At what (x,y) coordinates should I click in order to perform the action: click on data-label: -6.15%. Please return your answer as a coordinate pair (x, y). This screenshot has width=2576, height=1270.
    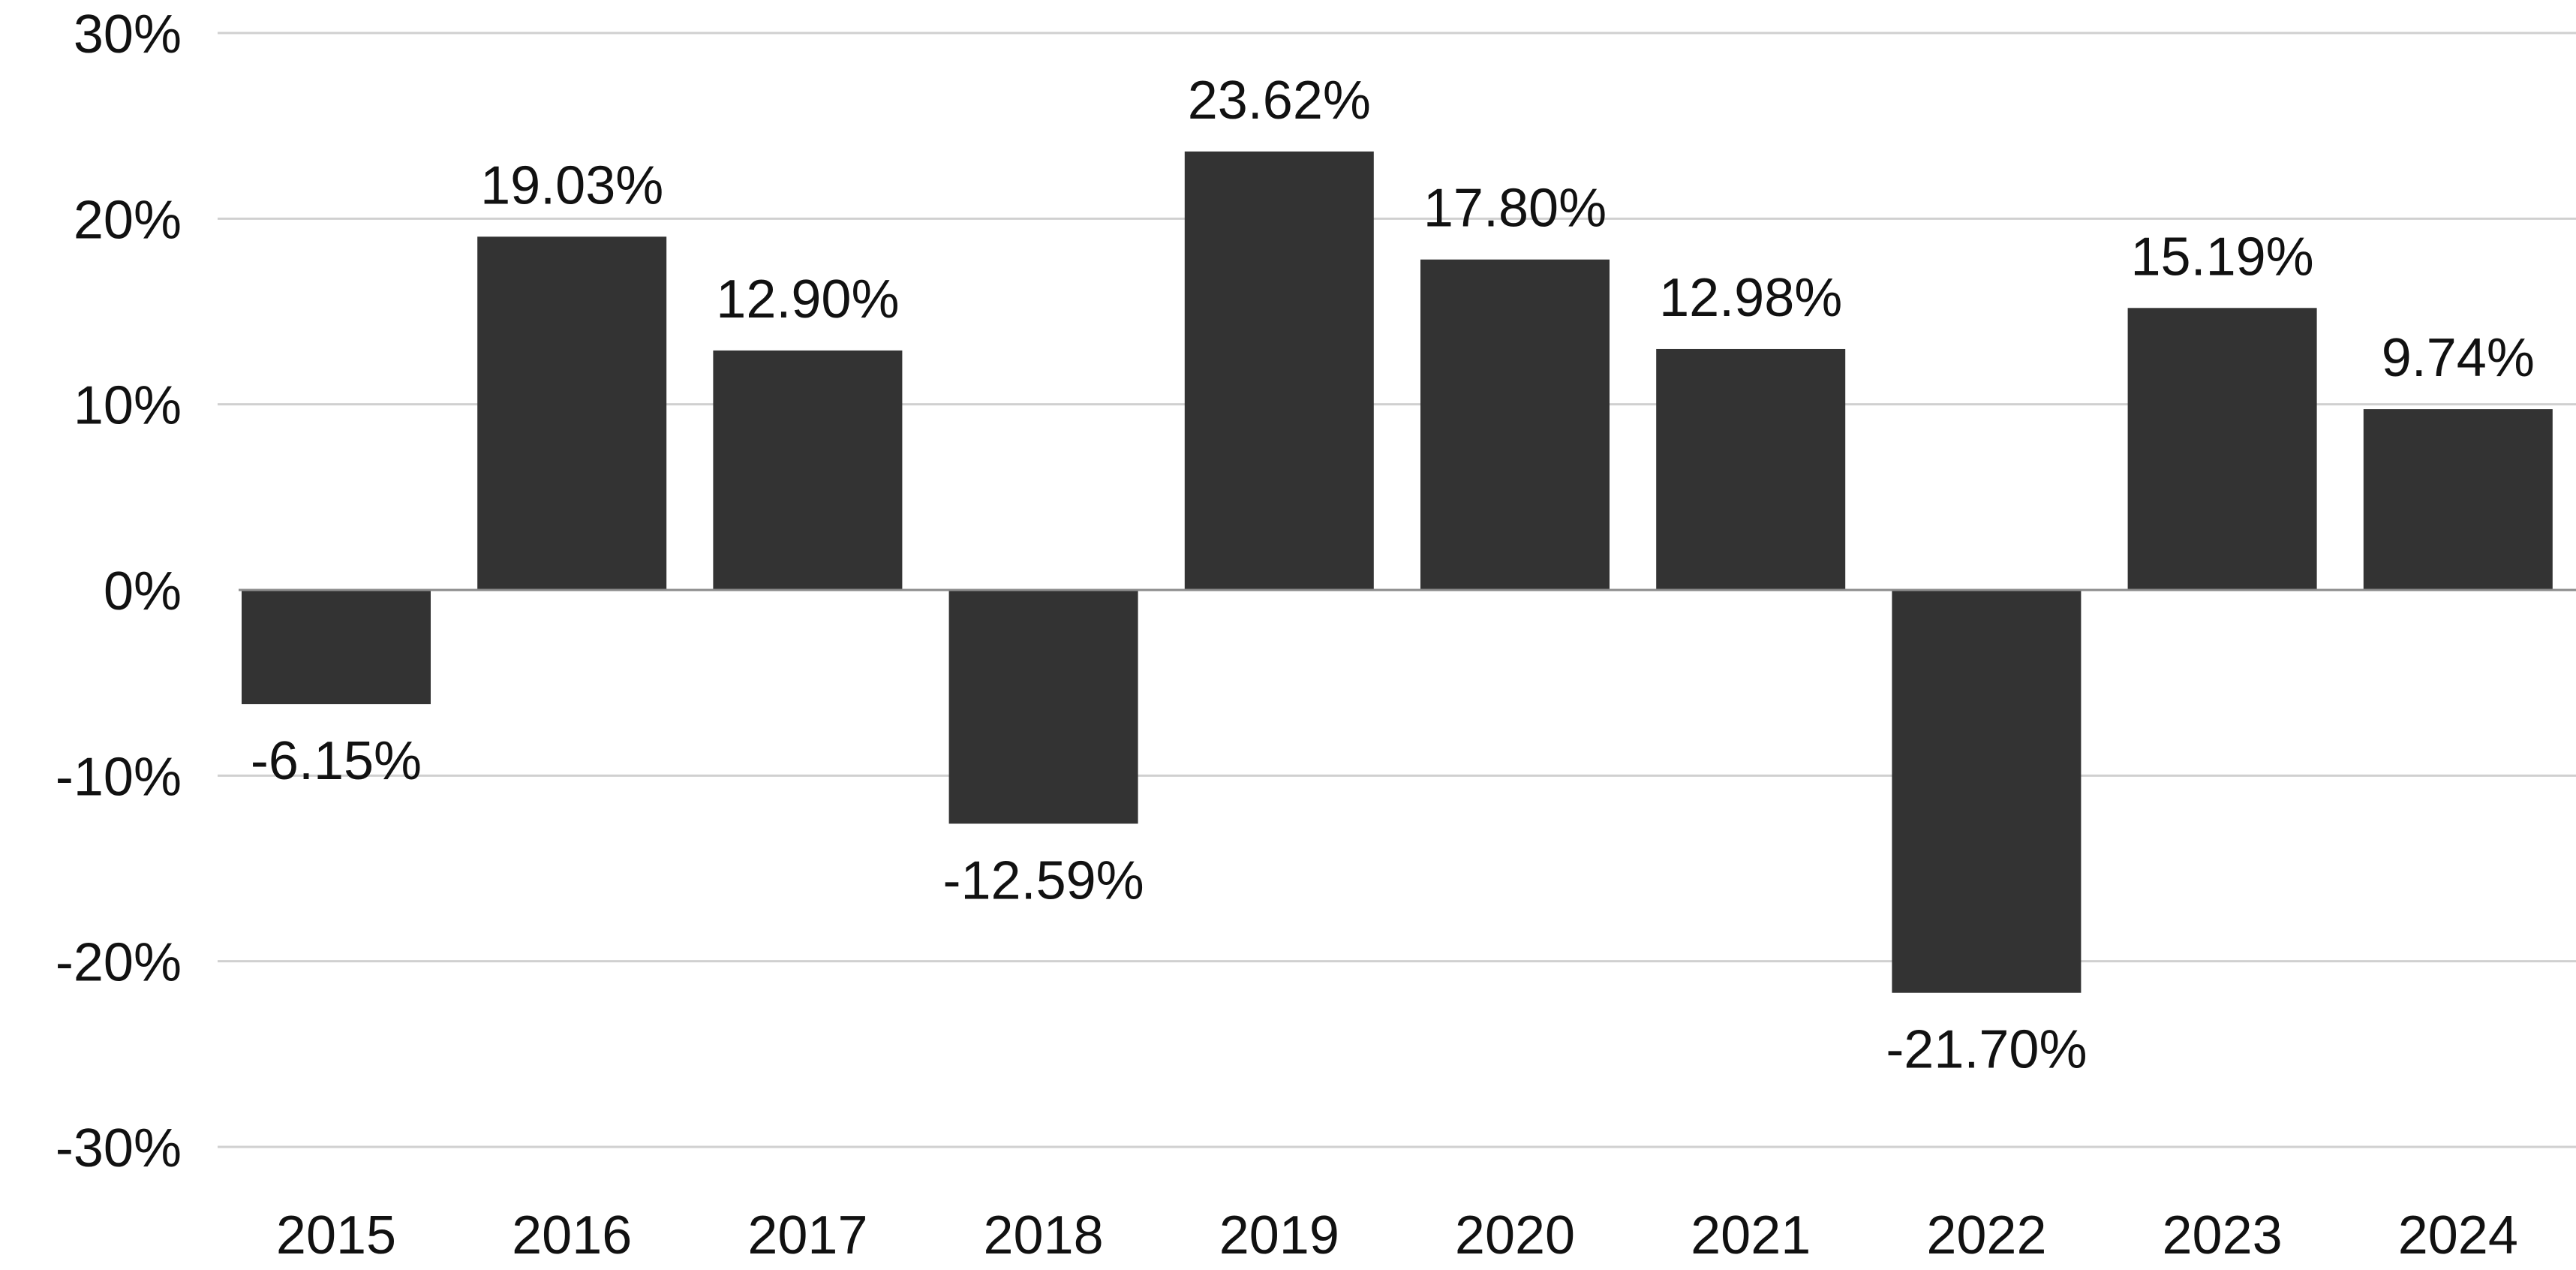
    Looking at the image, I should click on (336, 761).